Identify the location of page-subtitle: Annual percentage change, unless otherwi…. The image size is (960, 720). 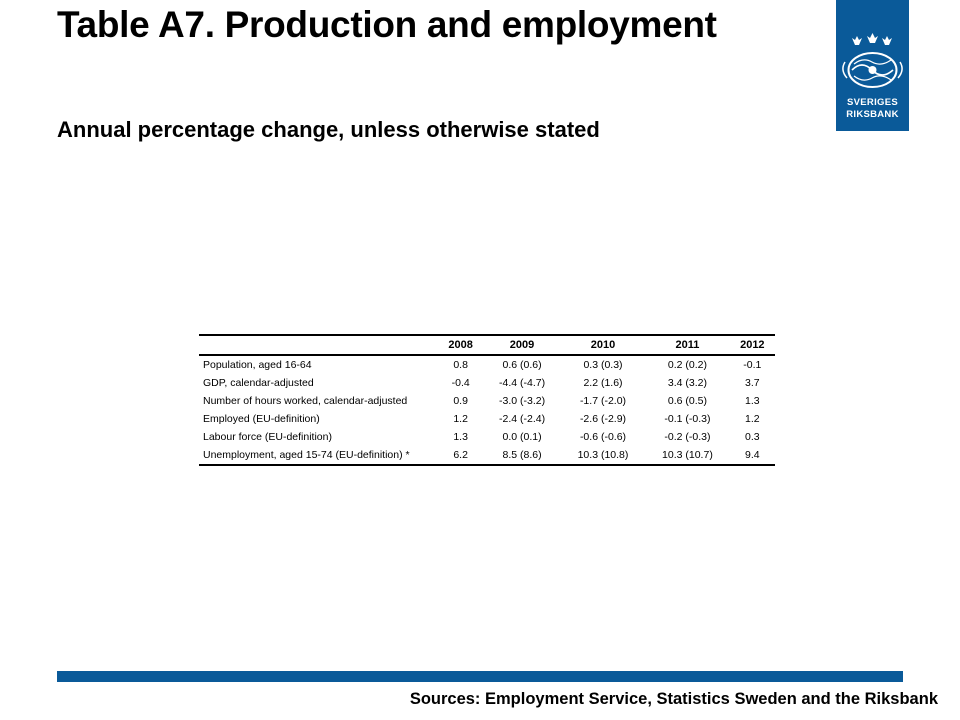
(328, 129).